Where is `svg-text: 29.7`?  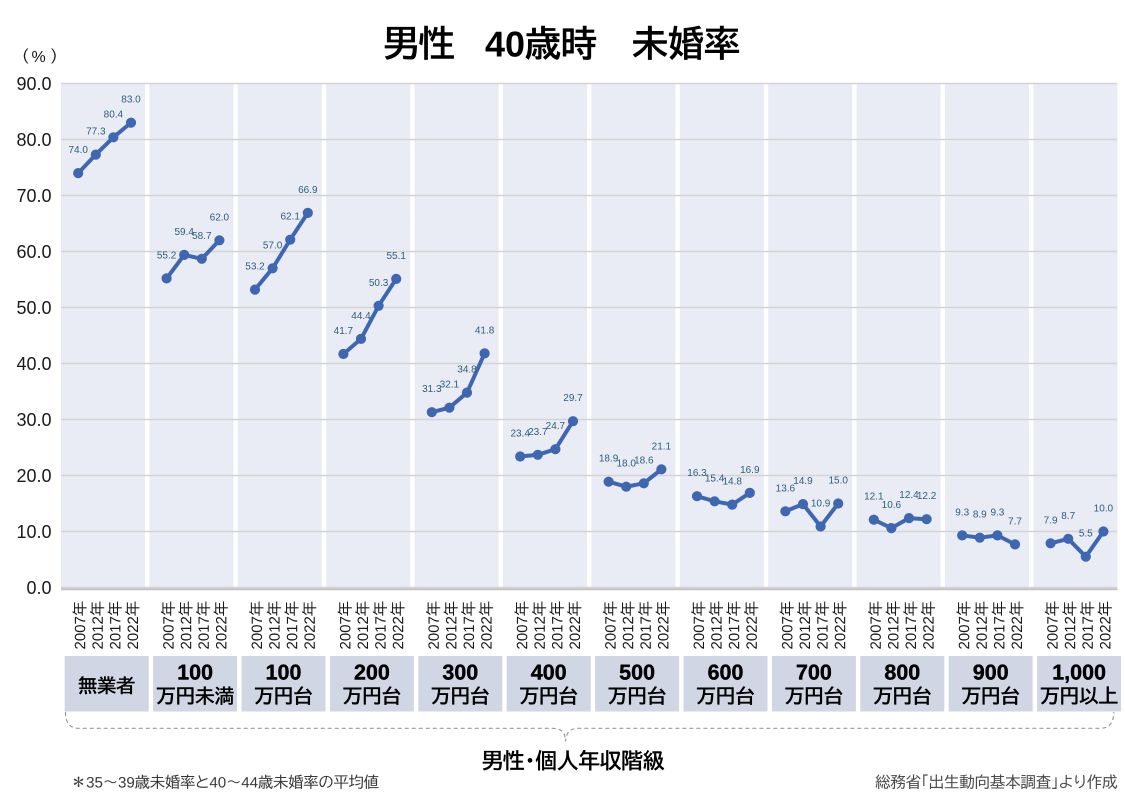
svg-text: 29.7 is located at coordinates (573, 398).